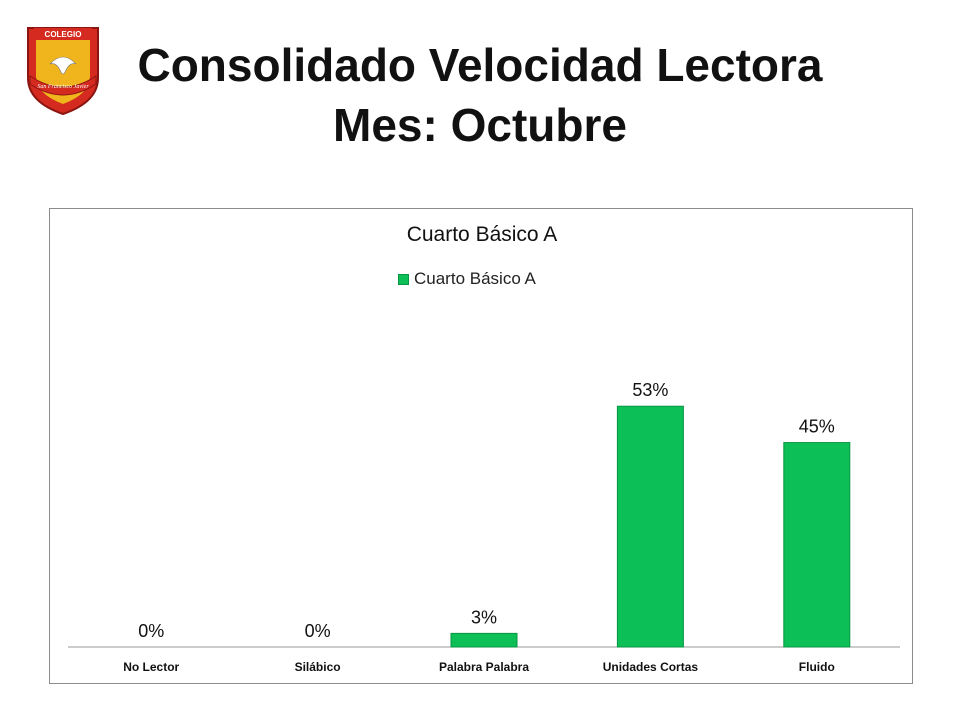 The image size is (960, 720). Describe the element at coordinates (63, 34) in the screenshot. I see `logo-text-top: COLEGIO` at that location.